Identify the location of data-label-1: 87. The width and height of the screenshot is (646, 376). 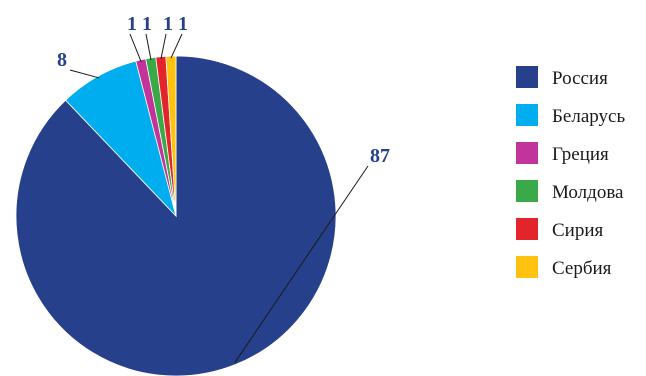
(380, 156).